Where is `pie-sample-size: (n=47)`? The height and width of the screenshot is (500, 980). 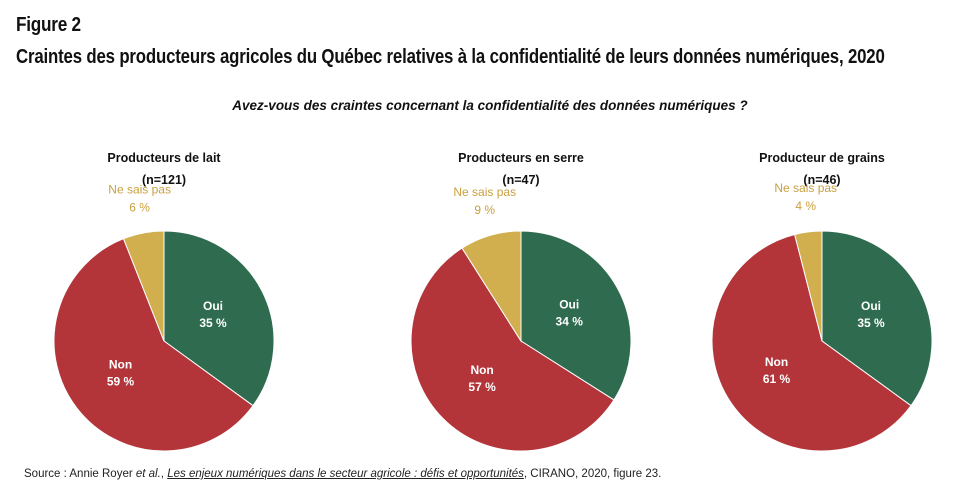
pie-sample-size: (n=47) is located at coordinates (520, 180).